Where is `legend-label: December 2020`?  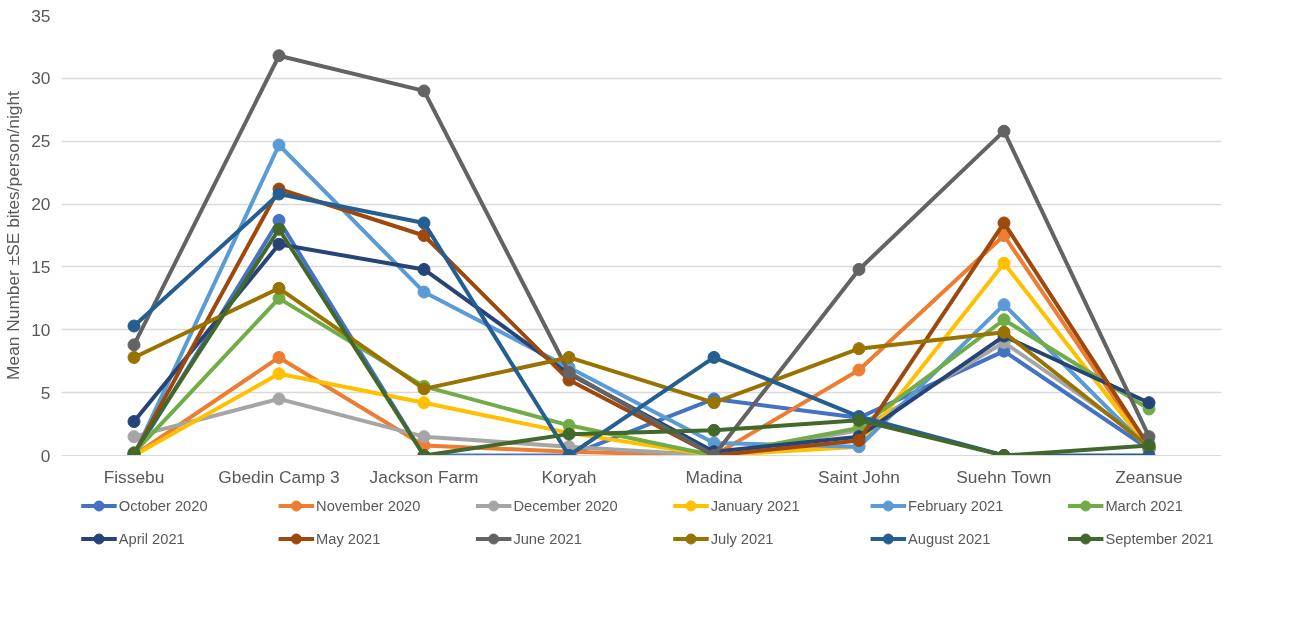
legend-label: December 2020 is located at coordinates (565, 506).